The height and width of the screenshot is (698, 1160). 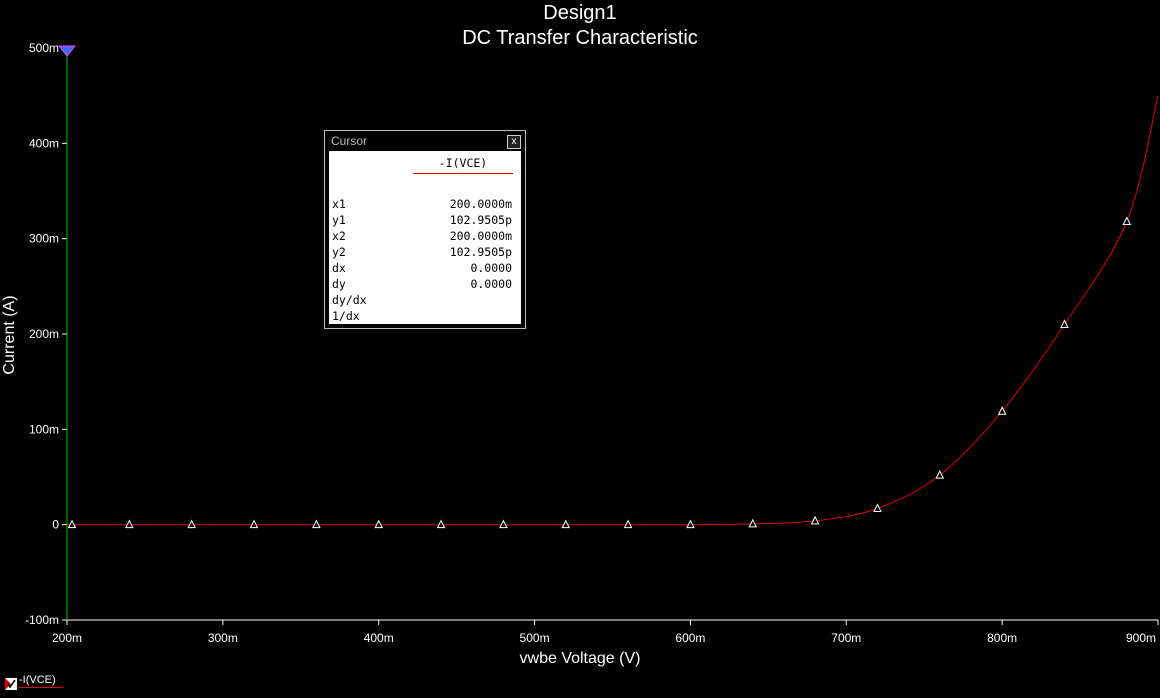 I want to click on cursor-row-key: x1, so click(x=339, y=204).